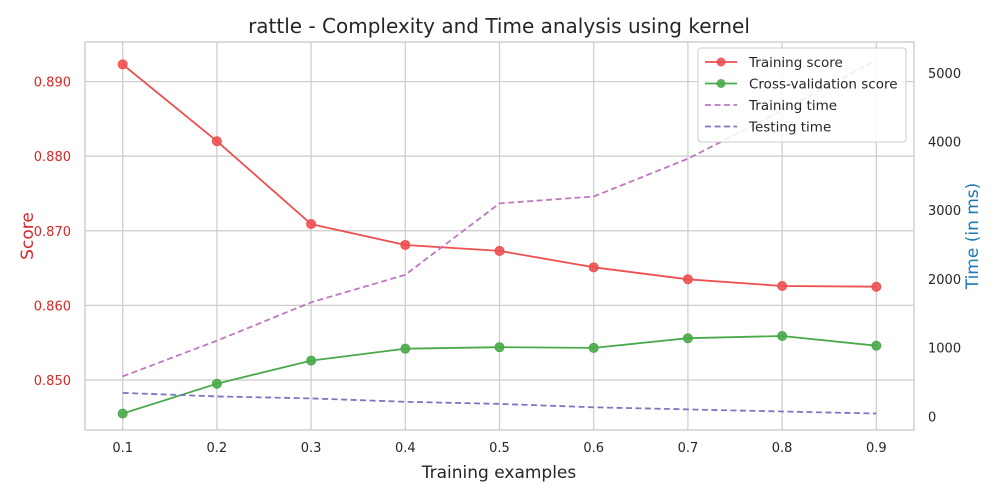  Describe the element at coordinates (405, 448) in the screenshot. I see `x-tick-label: 0.4` at that location.